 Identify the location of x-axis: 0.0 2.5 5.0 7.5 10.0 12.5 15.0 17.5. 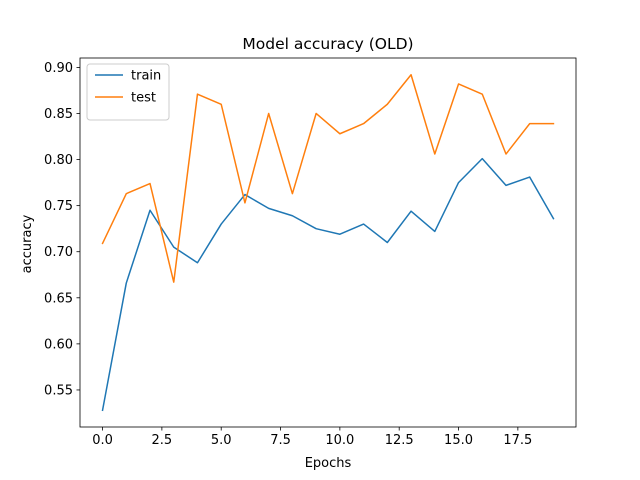
(312, 437).